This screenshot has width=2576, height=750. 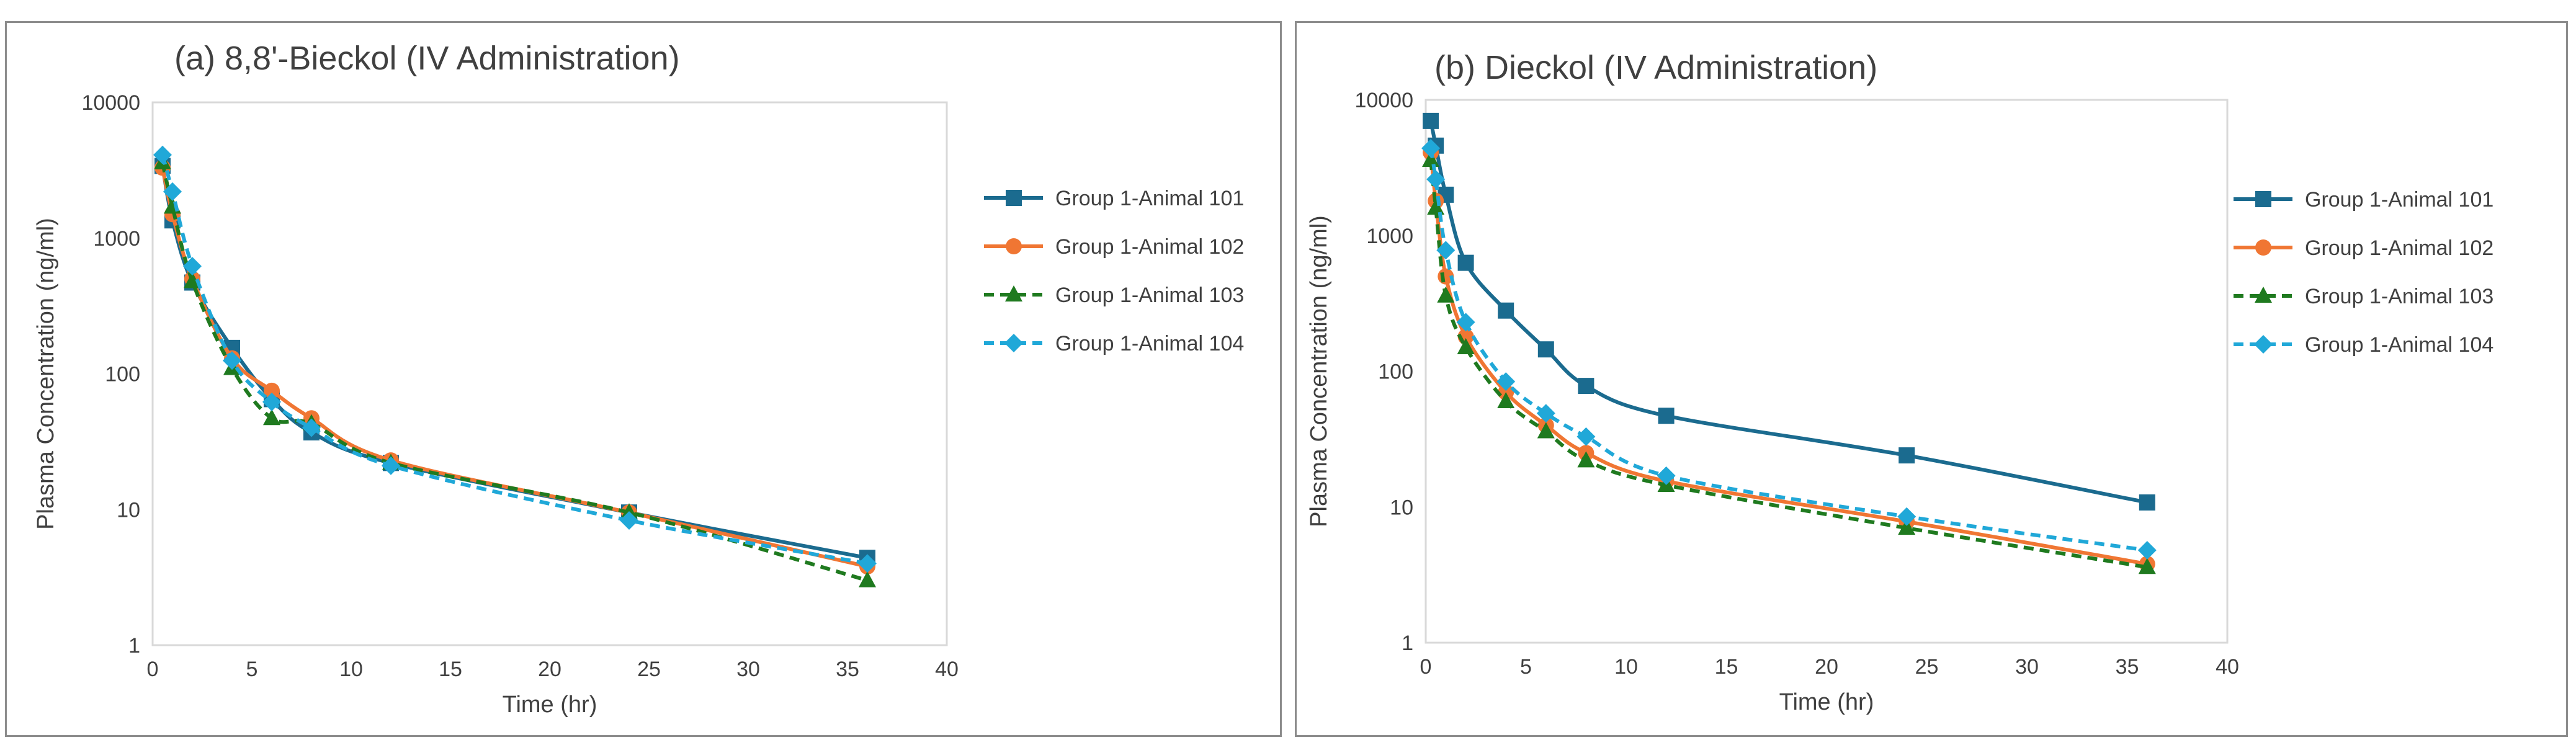 I want to click on chart-title: (a) 8,8'-Bieckol (IV Administration), so click(x=427, y=58).